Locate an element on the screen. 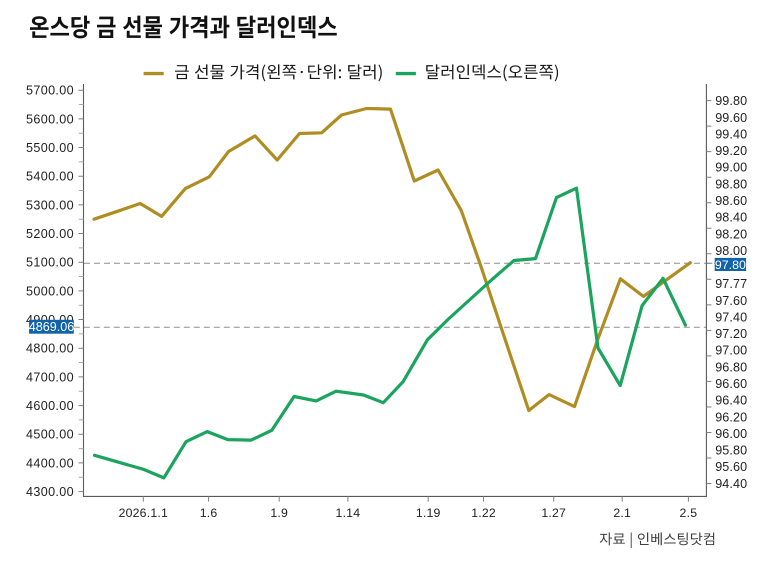 This screenshot has width=772, height=566. svg-text: 1.9 is located at coordinates (279, 513).